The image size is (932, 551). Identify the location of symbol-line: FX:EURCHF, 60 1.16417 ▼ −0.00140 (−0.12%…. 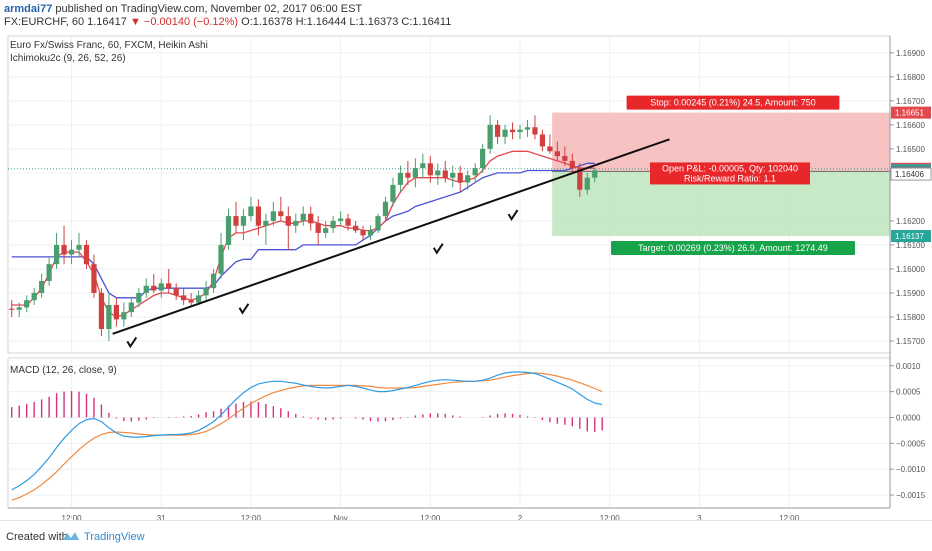
(227, 22).